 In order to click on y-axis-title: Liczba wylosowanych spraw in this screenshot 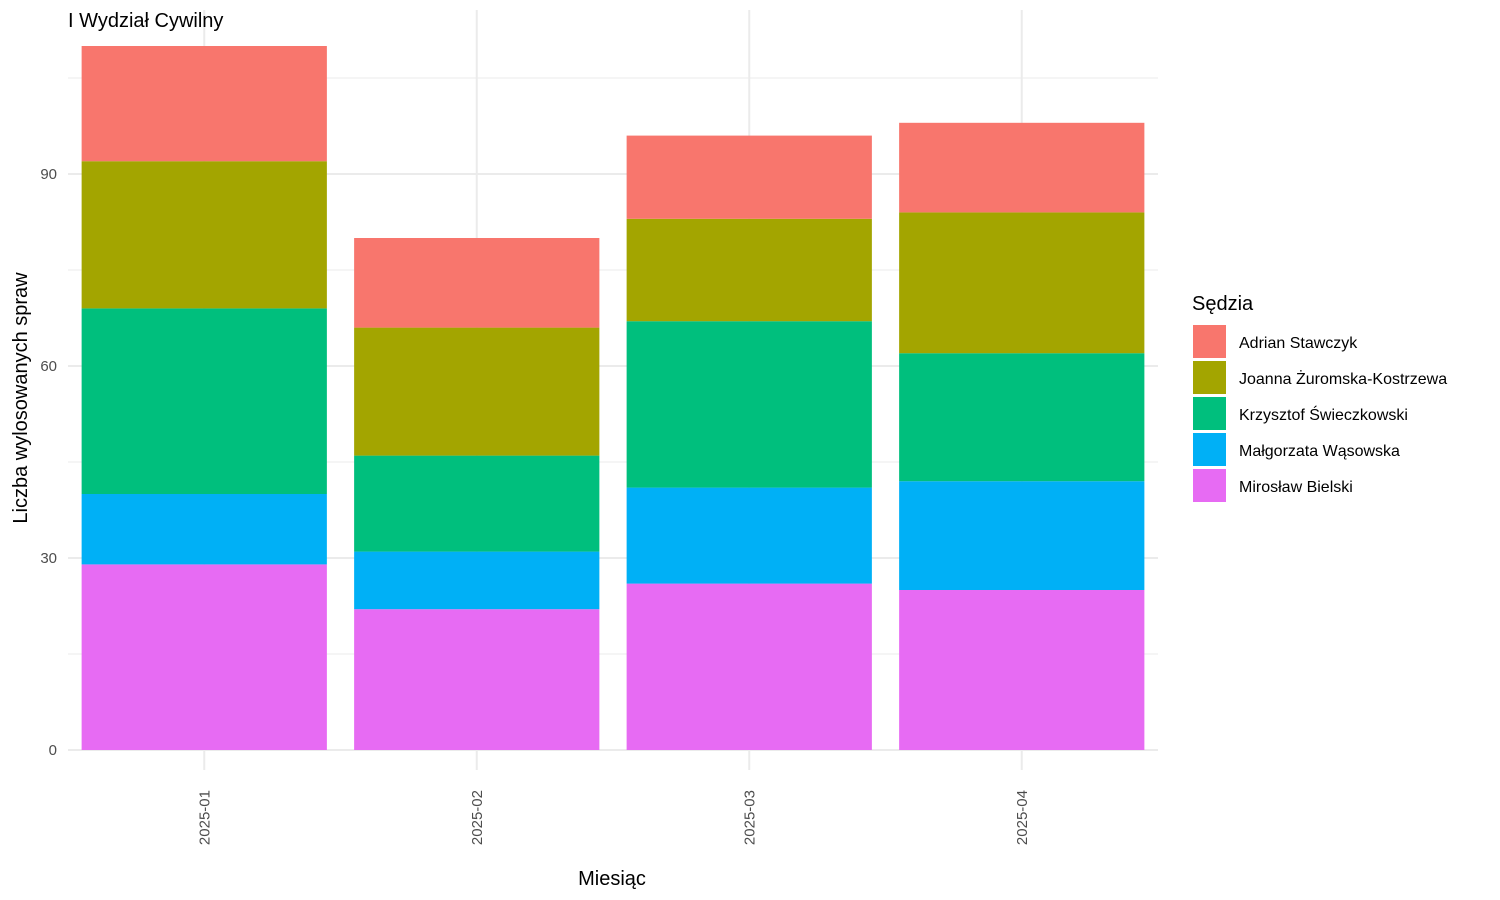, I will do `click(21, 398)`.